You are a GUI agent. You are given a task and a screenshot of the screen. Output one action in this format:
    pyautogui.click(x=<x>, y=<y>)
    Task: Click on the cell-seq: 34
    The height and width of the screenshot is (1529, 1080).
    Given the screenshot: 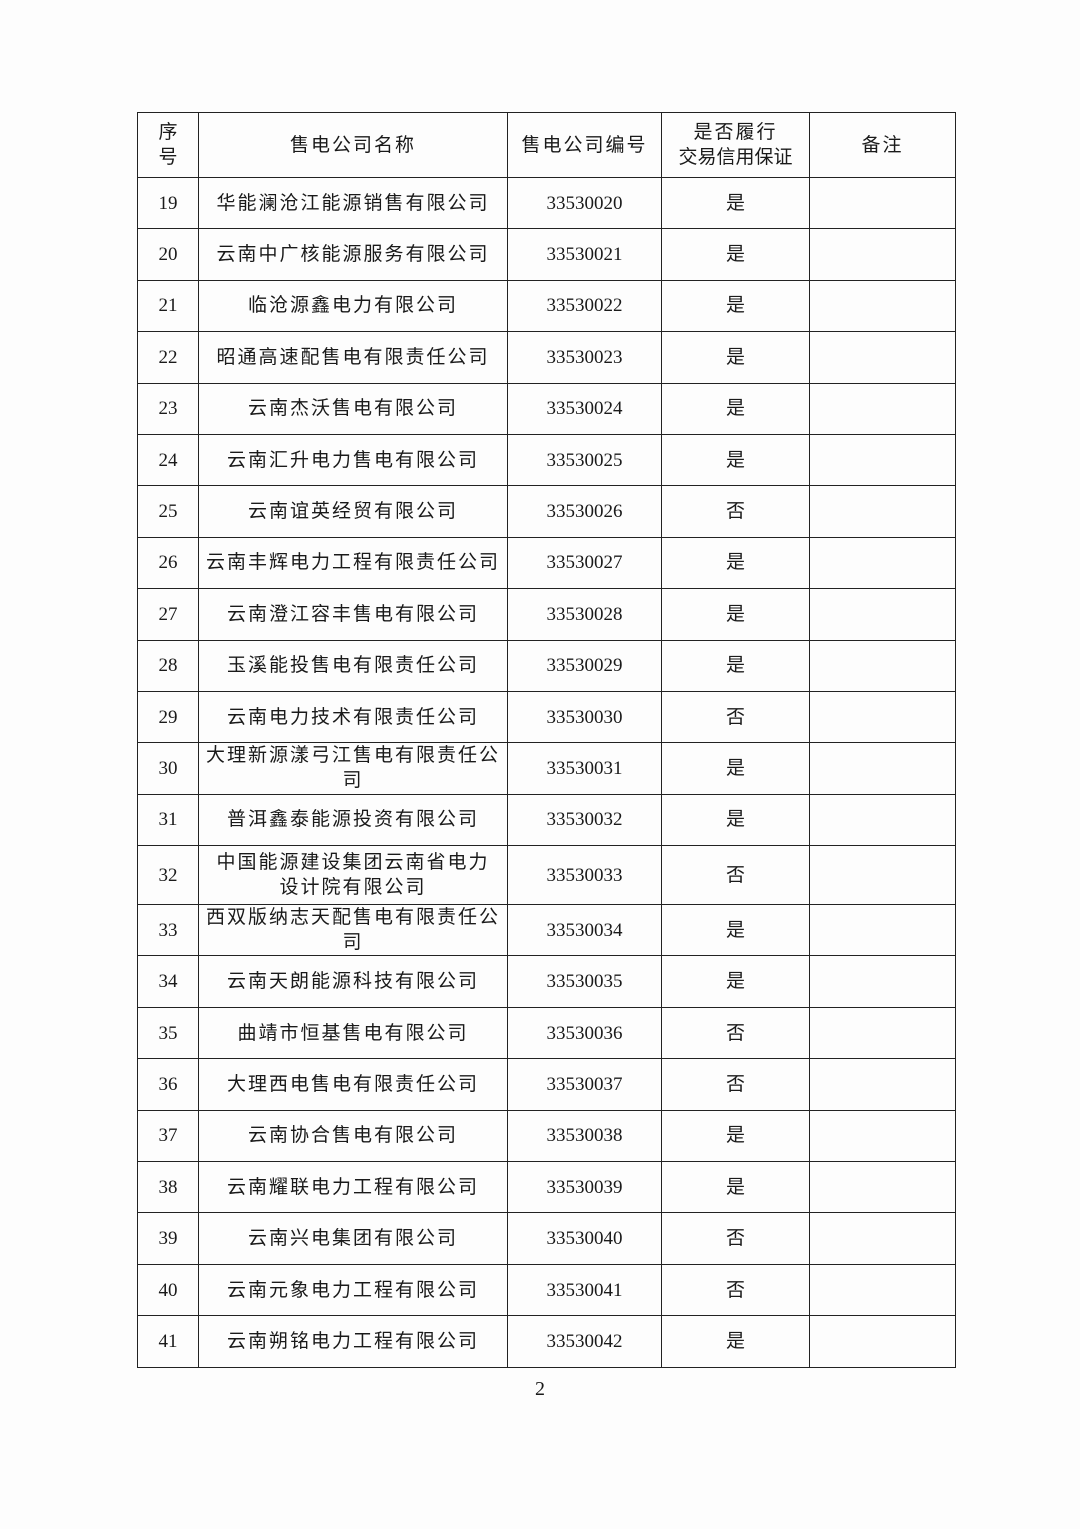 What is the action you would take?
    pyautogui.click(x=168, y=981)
    